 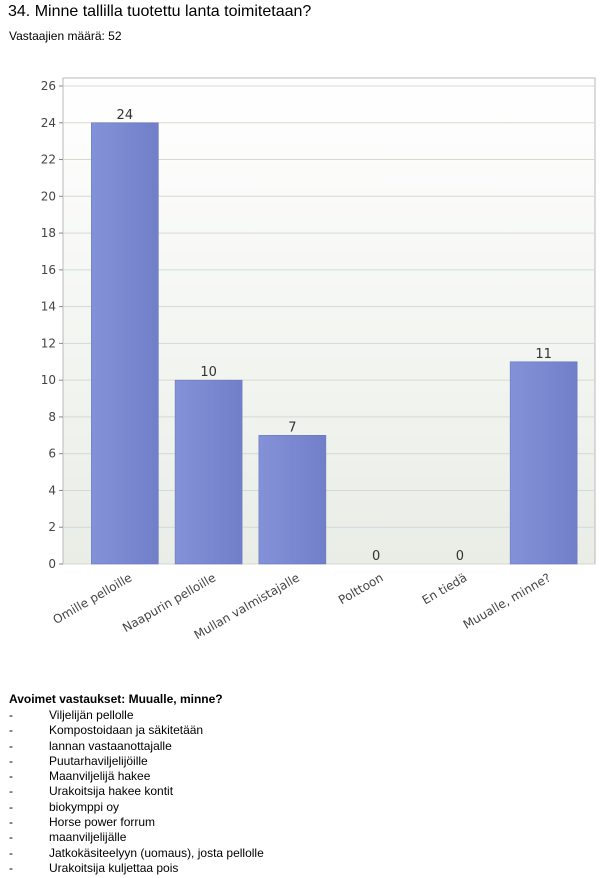 What do you see at coordinates (48, 86) in the screenshot?
I see `y-tick-label: 26` at bounding box center [48, 86].